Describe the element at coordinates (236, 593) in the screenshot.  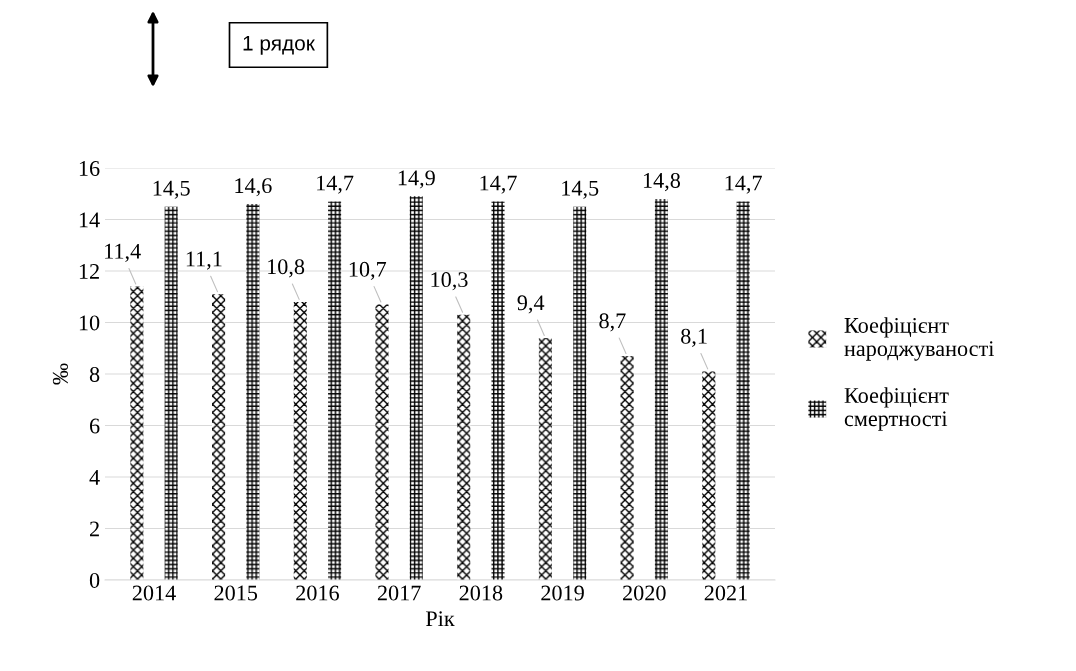
I see `x-tick-label: 2015` at that location.